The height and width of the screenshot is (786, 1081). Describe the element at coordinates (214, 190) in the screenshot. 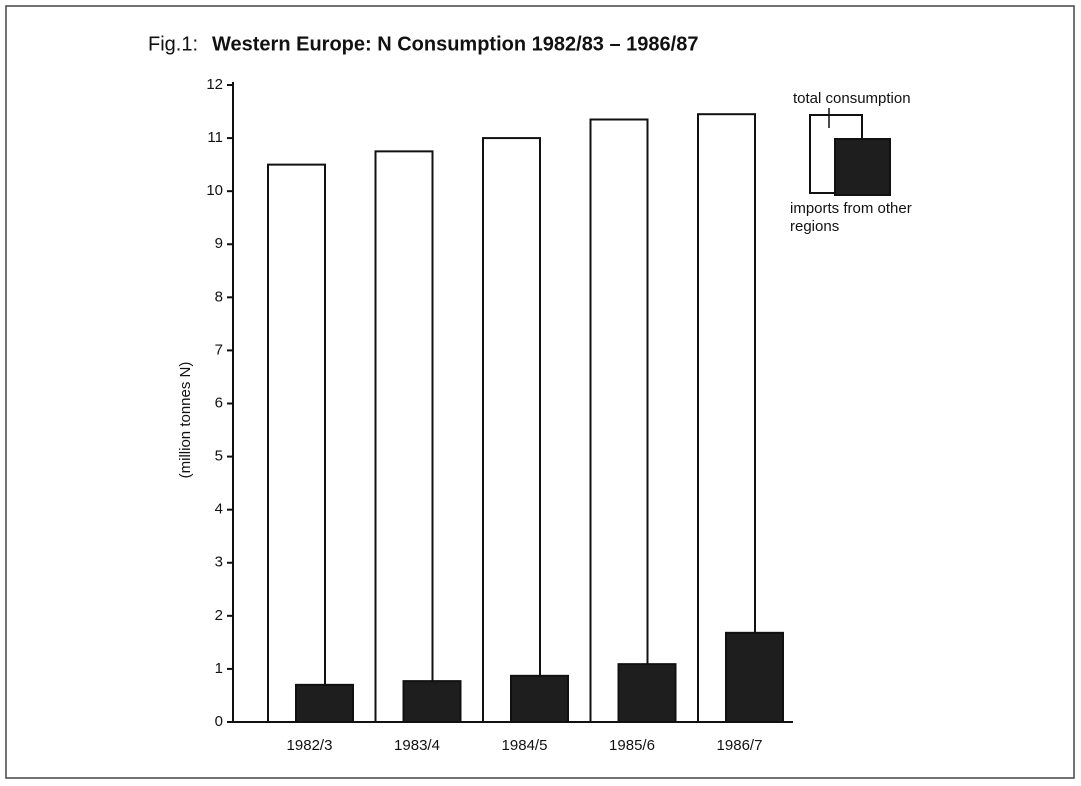

I see `y-tick-label: 10` at that location.